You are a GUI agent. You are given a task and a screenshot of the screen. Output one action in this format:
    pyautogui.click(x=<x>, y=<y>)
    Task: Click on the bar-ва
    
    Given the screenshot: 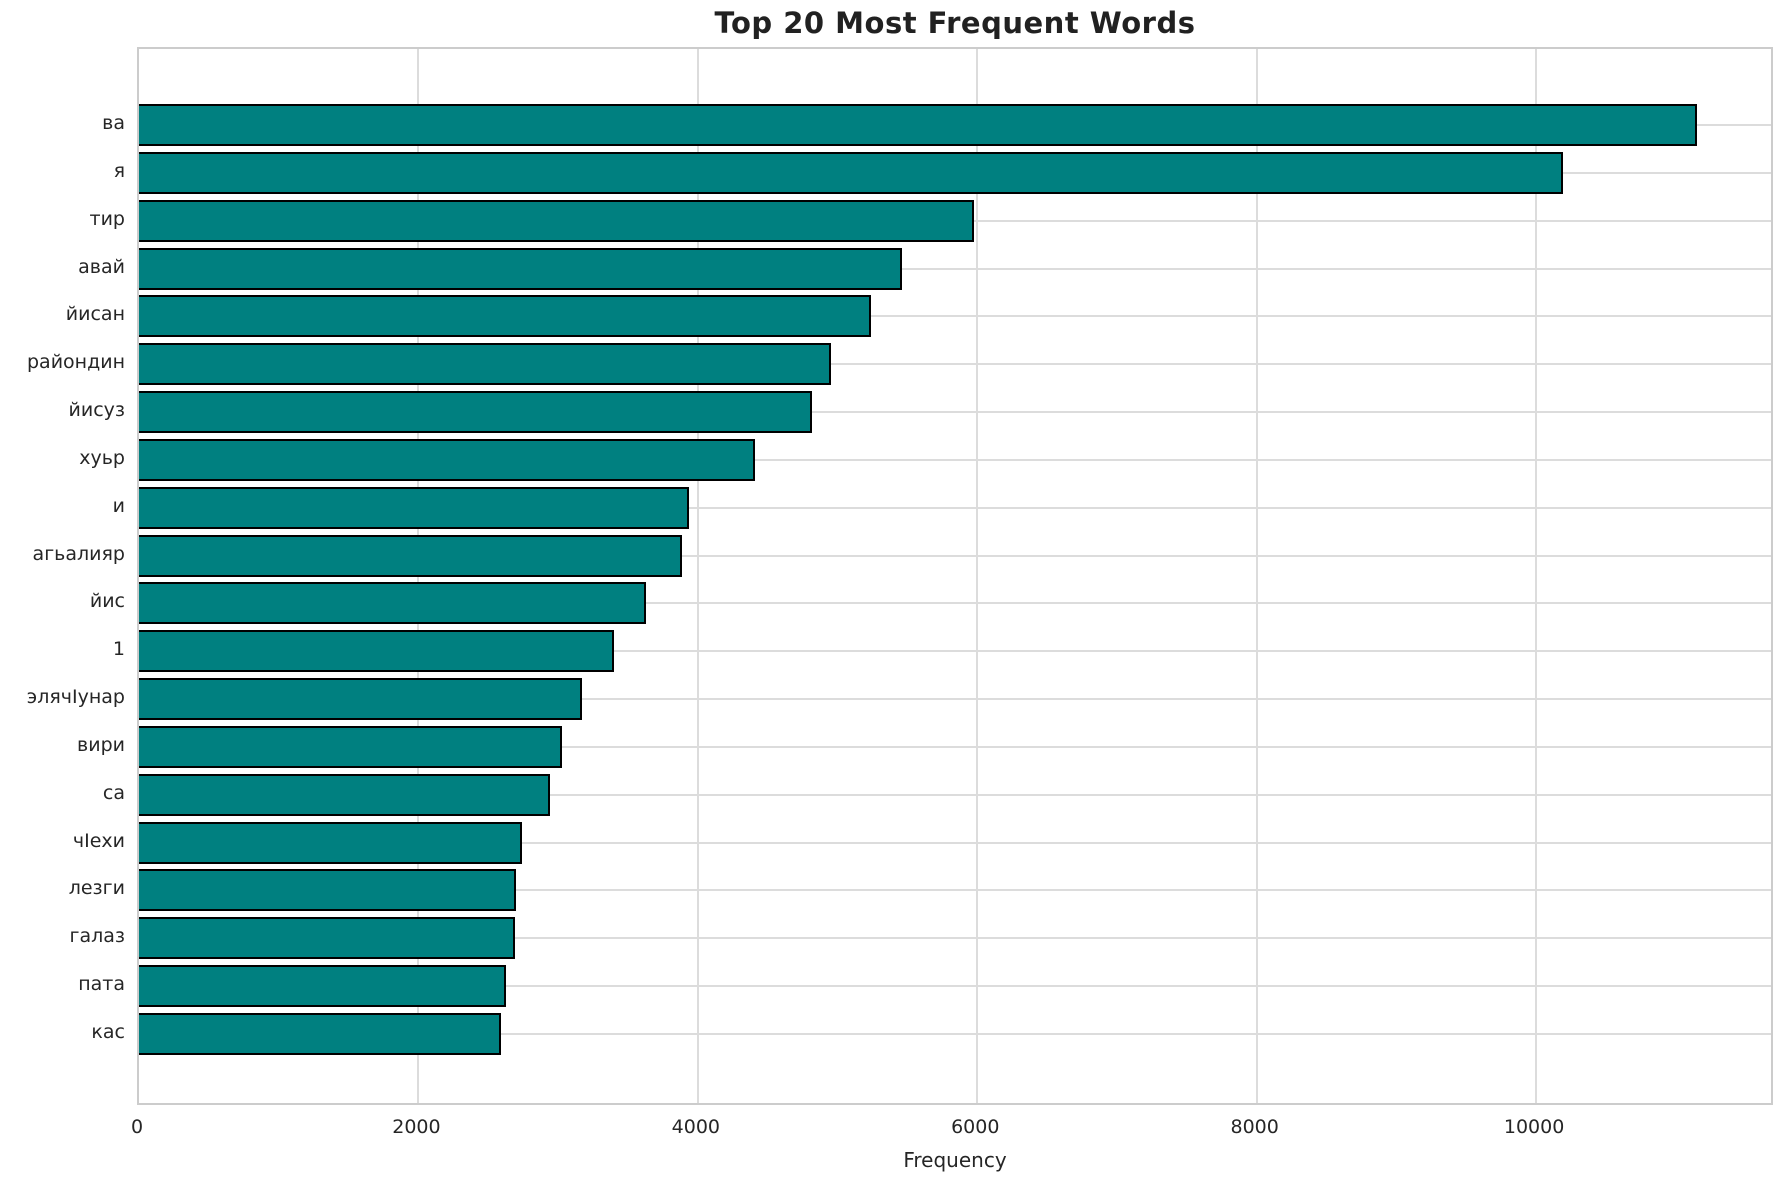 What is the action you would take?
    pyautogui.click(x=918, y=125)
    